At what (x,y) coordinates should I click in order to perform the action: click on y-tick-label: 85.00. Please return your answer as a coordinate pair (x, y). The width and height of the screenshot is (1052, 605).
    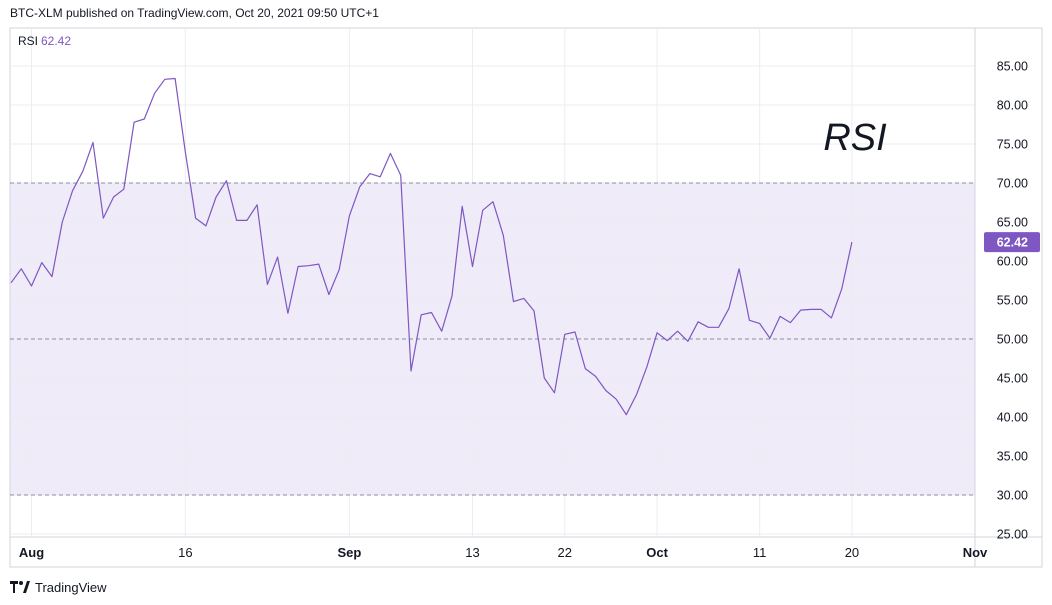
    Looking at the image, I should click on (1012, 67).